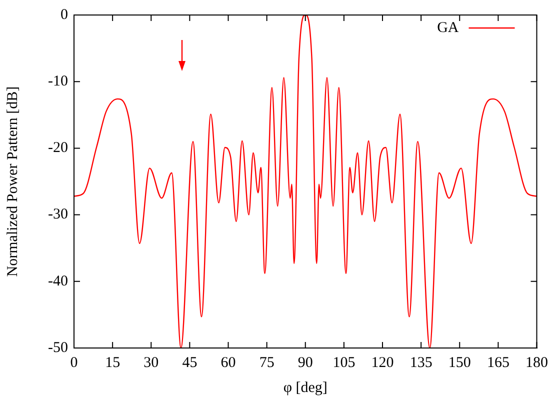  I want to click on y-tick-label: -30, so click(58, 214).